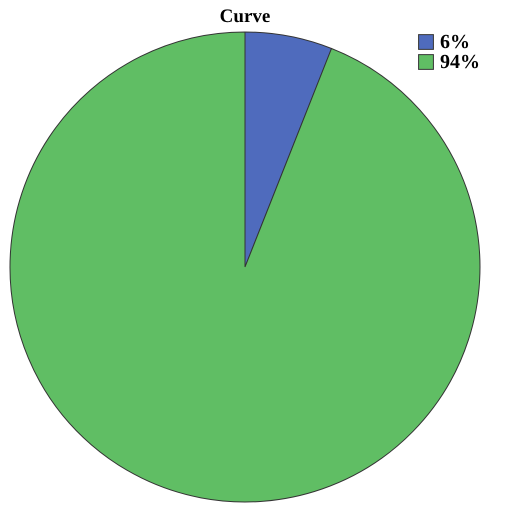 The height and width of the screenshot is (508, 514). I want to click on legend-label: 94%, so click(460, 62).